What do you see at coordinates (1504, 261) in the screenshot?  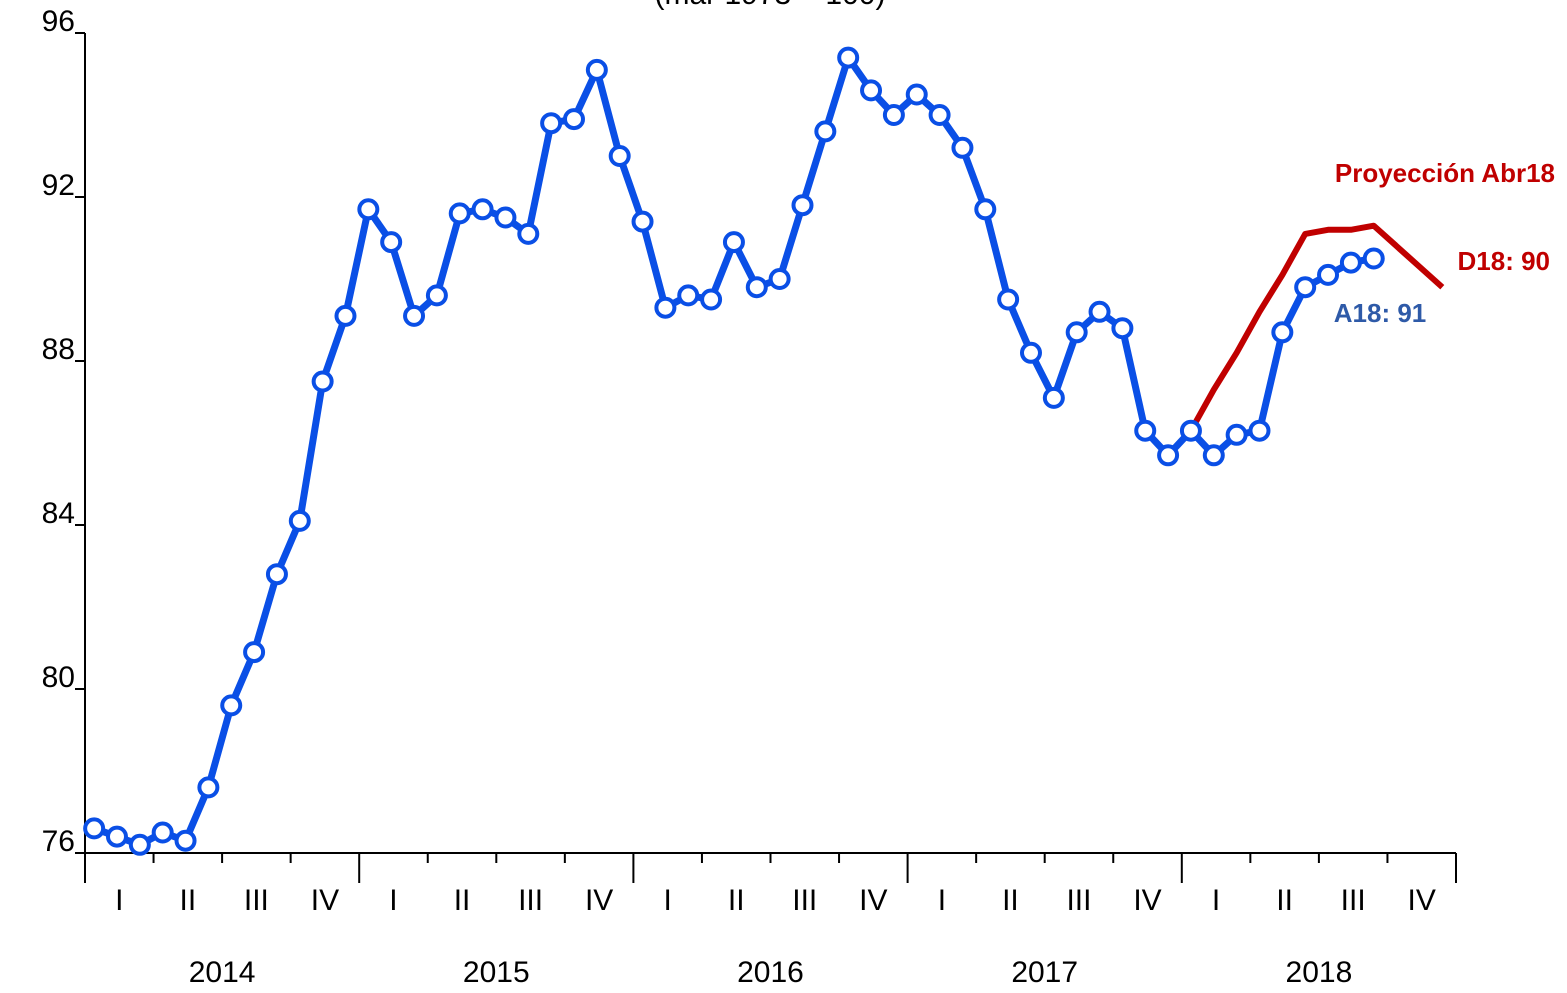 I see `annotation: D18: 90` at bounding box center [1504, 261].